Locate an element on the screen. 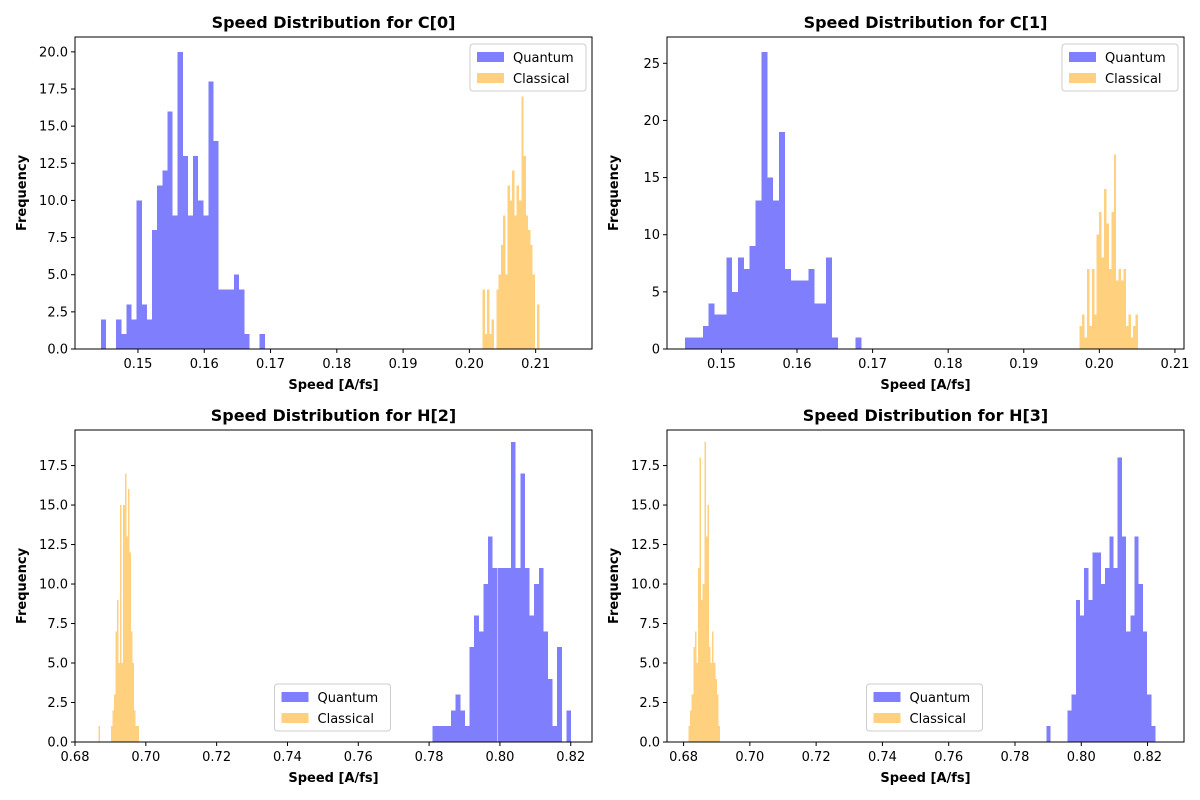 The image size is (1200, 800). y-tick-label: 15 is located at coordinates (651, 178).